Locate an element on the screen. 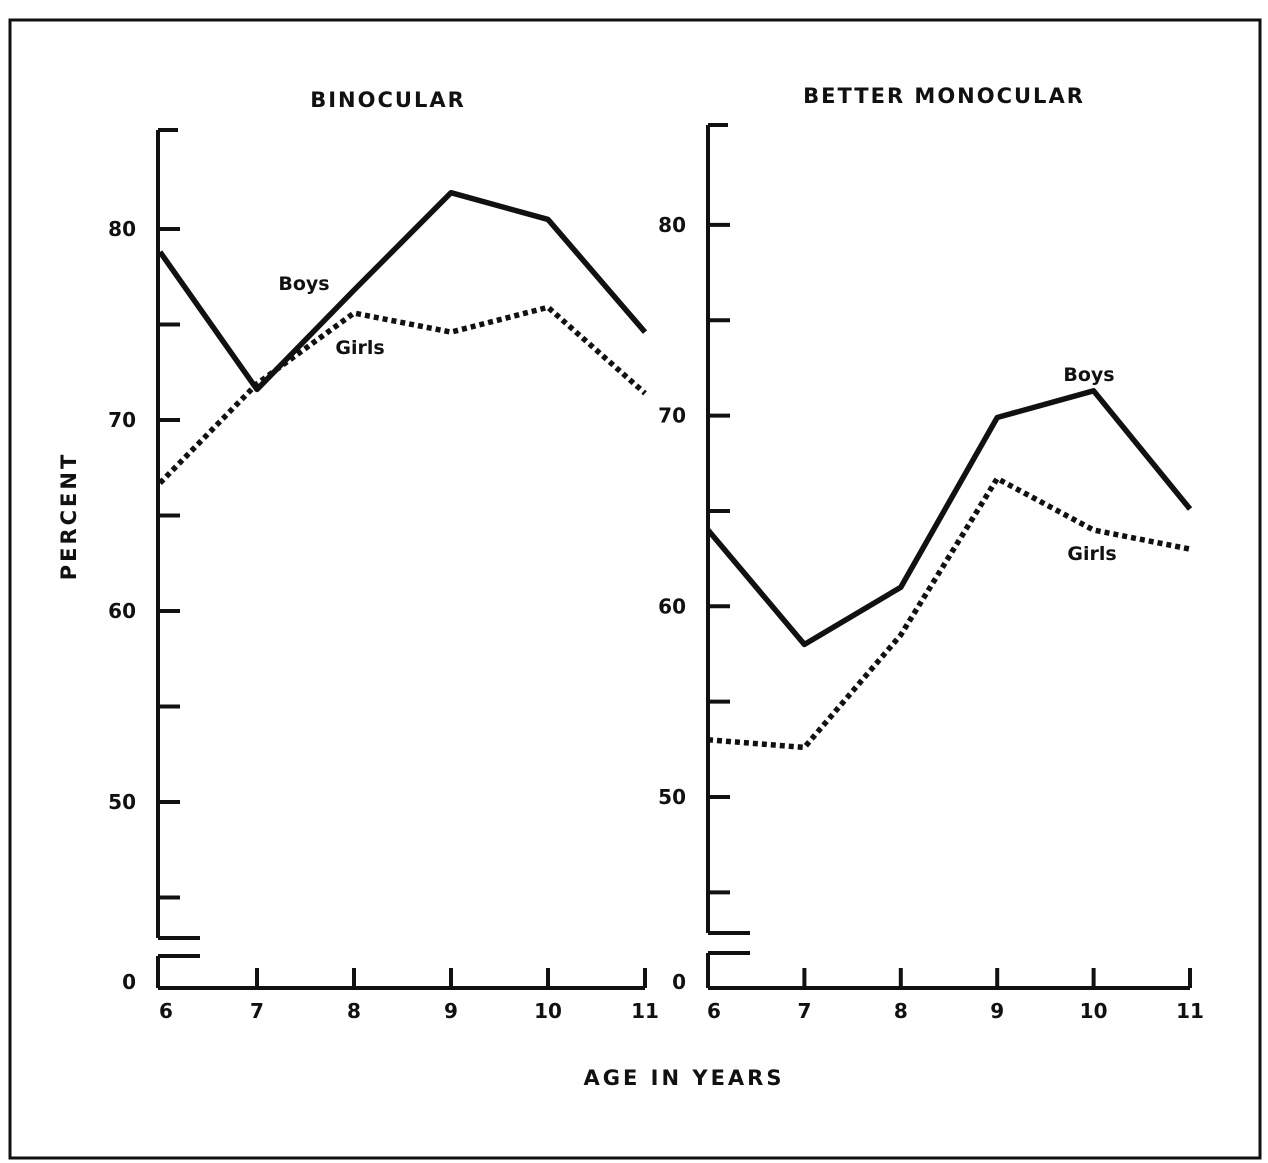 The height and width of the screenshot is (1163, 1268). binocular-girls-line is located at coordinates (402, 394).